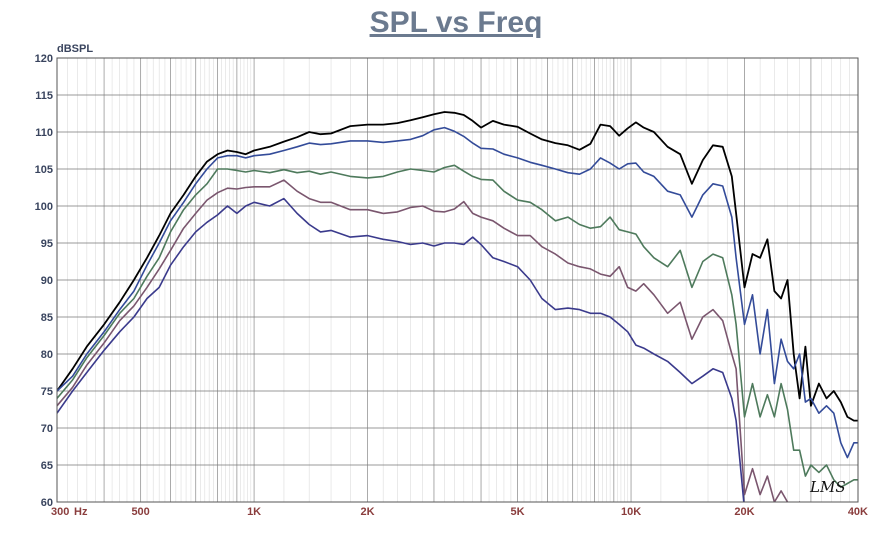  I want to click on x-tick-label: 1K, so click(254, 512).